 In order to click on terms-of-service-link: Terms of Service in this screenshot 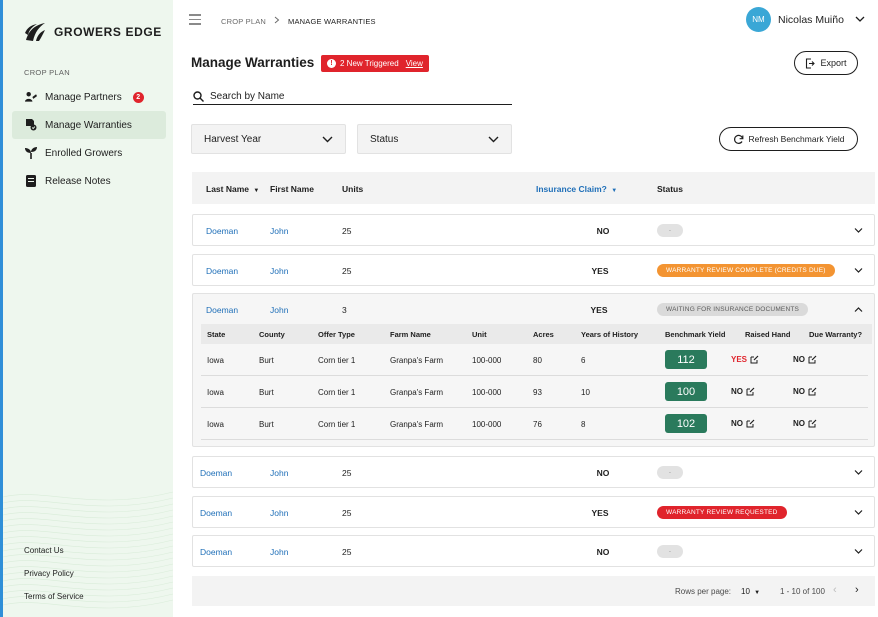, I will do `click(54, 596)`.